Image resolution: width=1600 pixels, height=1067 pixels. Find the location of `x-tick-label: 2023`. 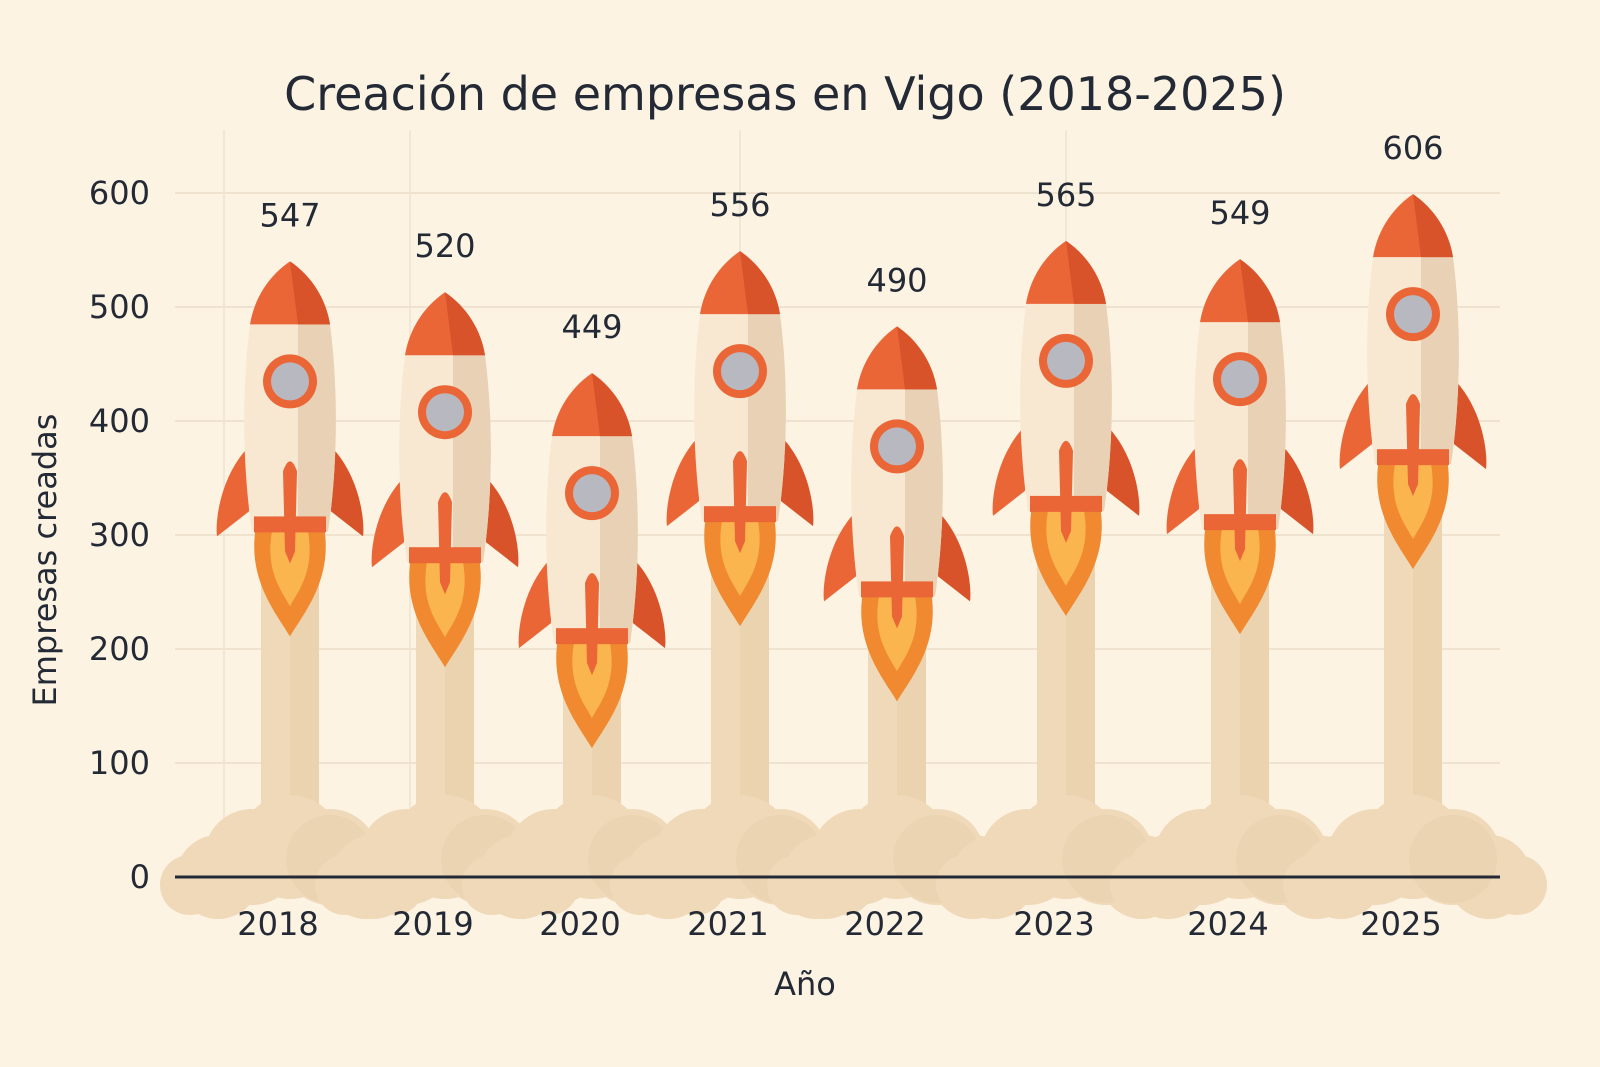

x-tick-label: 2023 is located at coordinates (1053, 924).